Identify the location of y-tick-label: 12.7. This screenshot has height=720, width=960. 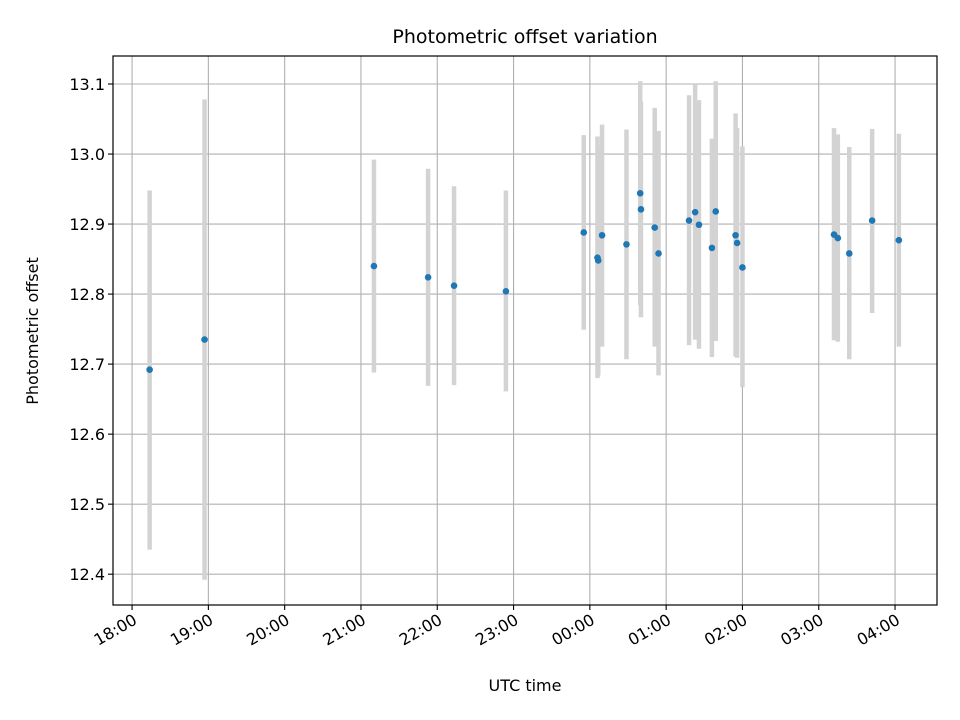
(87, 364).